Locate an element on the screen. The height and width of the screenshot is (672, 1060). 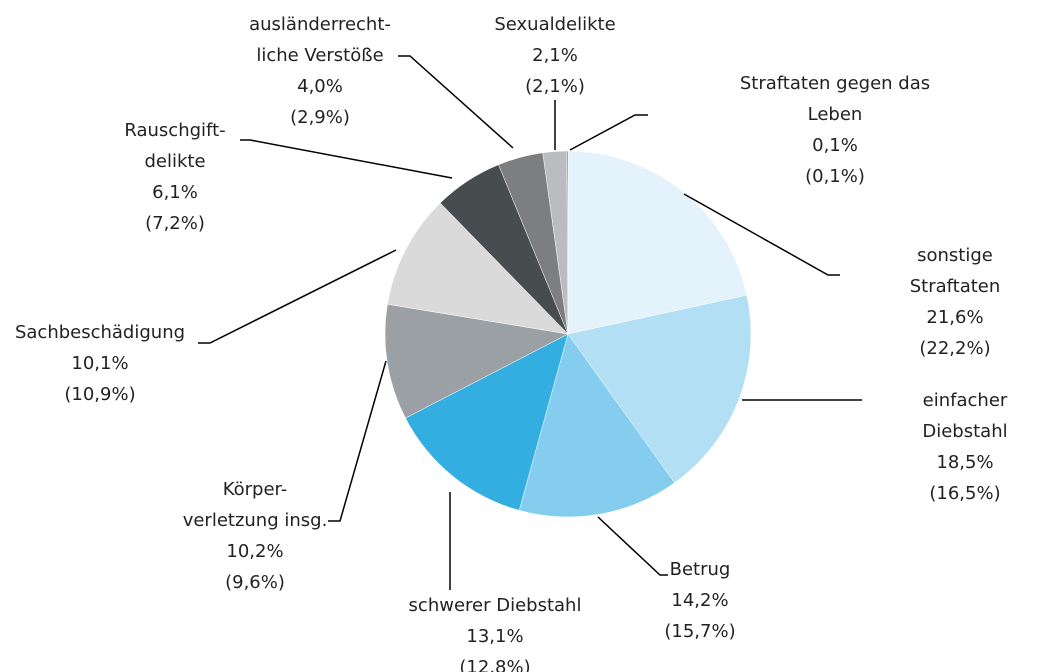
category-label: Körper- verletzung insg. is located at coordinates (255, 505).